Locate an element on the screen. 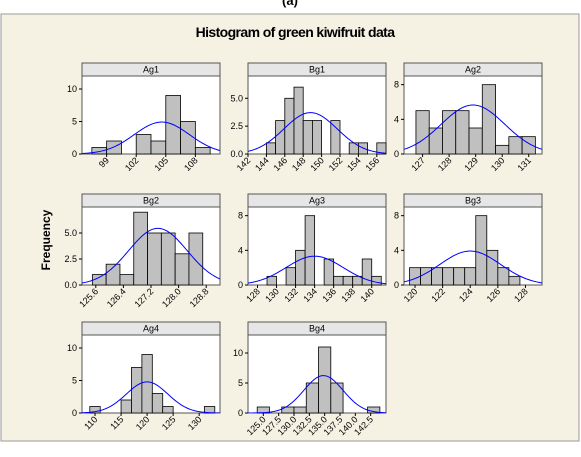  panel-title: Bg4 is located at coordinates (317, 329).